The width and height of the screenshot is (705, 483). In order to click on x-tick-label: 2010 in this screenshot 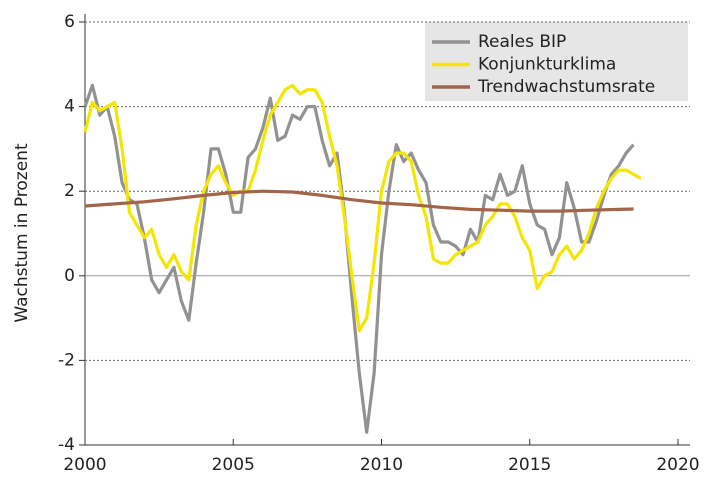, I will do `click(381, 465)`.